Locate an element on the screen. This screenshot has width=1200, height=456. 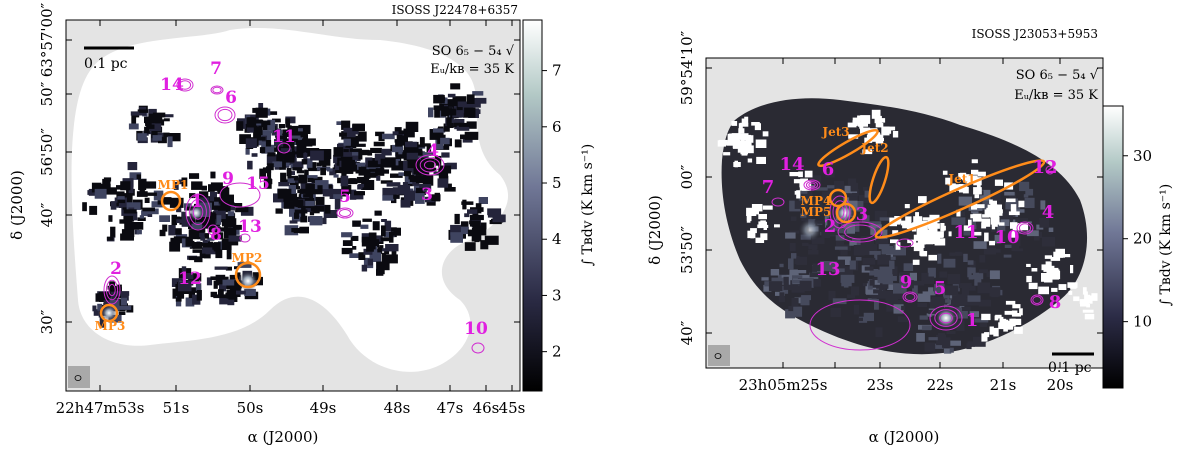
y-tick-label: 30″ is located at coordinates (47, 321).